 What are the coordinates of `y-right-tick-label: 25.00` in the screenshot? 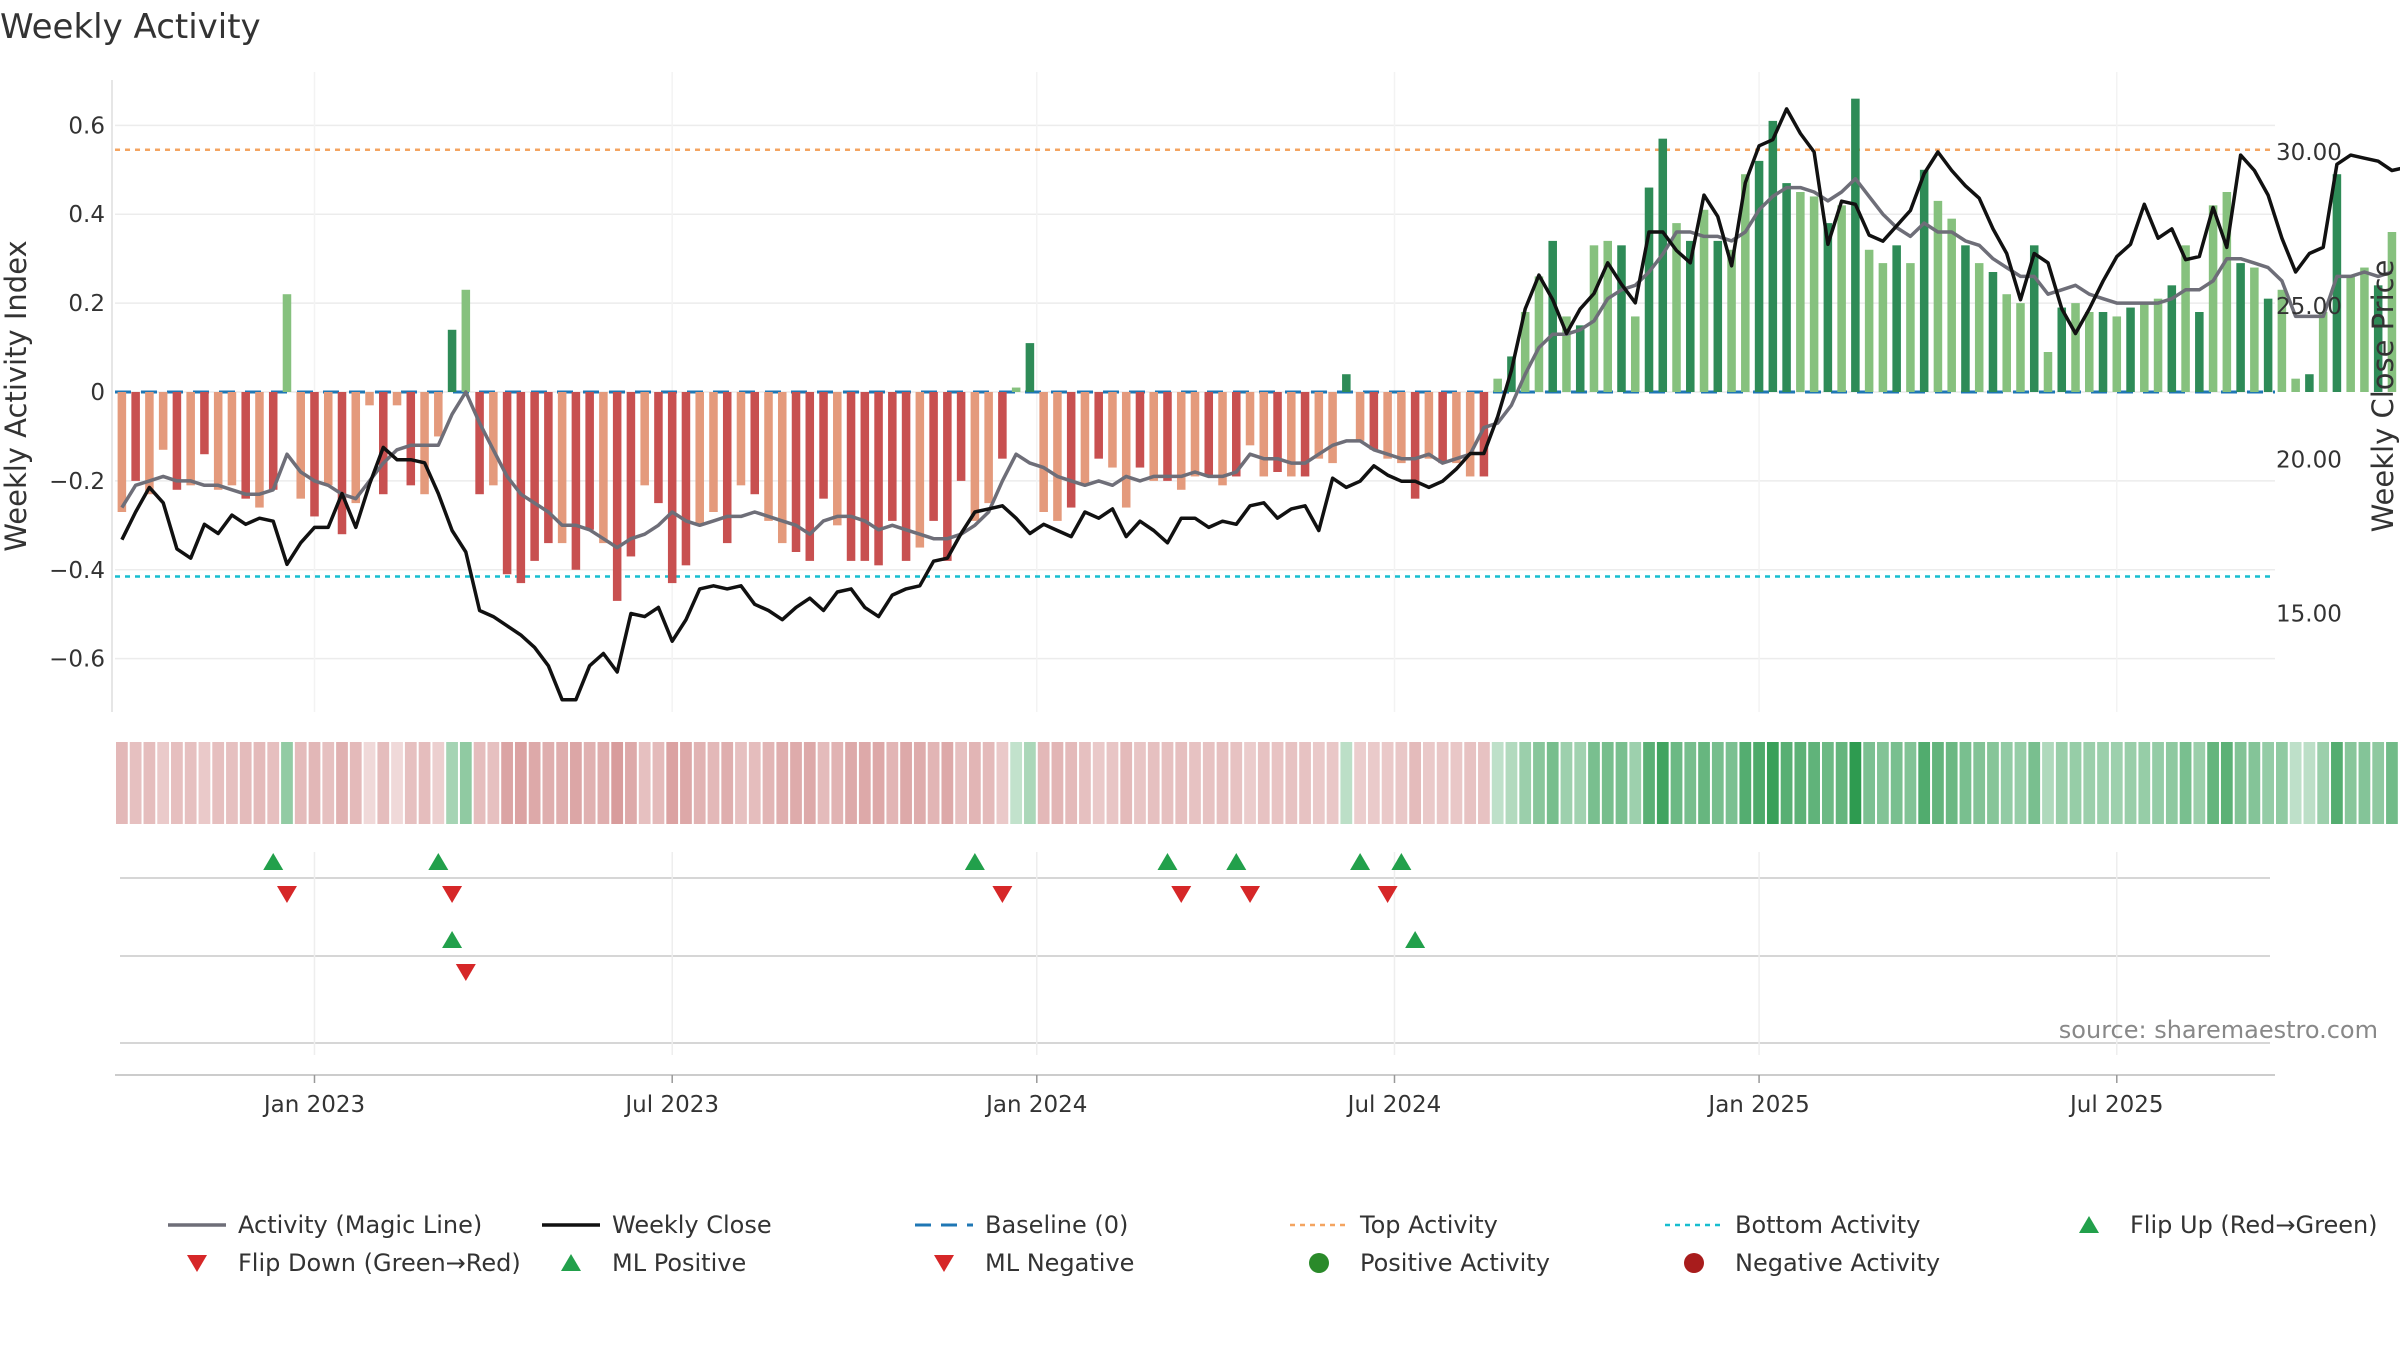 It's located at (2309, 307).